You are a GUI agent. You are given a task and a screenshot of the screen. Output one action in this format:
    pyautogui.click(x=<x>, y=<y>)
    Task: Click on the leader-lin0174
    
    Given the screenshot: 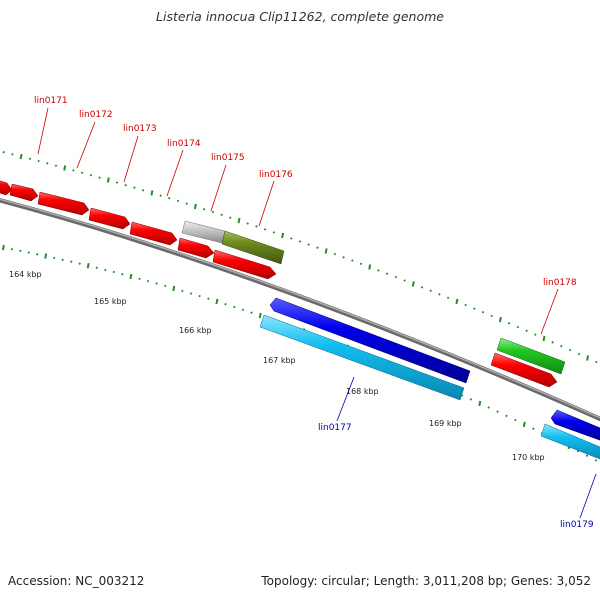 What is the action you would take?
    pyautogui.click(x=175, y=173)
    